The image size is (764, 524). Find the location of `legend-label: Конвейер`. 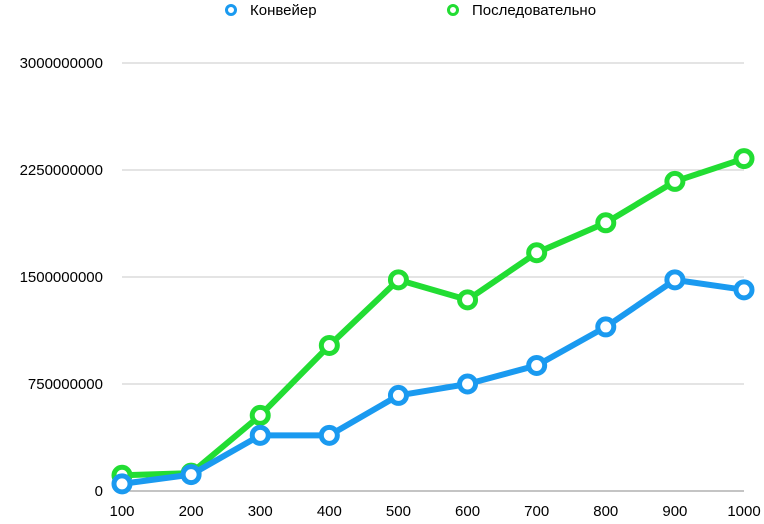

legend-label: Конвейер is located at coordinates (283, 10).